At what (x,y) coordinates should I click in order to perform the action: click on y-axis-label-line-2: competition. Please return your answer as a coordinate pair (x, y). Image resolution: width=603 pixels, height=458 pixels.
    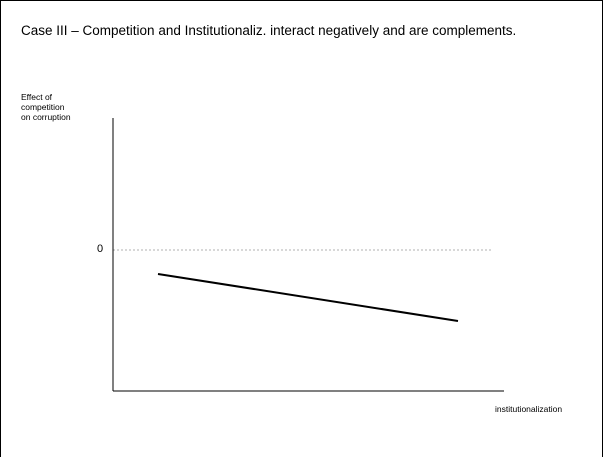
    Looking at the image, I should click on (43, 107).